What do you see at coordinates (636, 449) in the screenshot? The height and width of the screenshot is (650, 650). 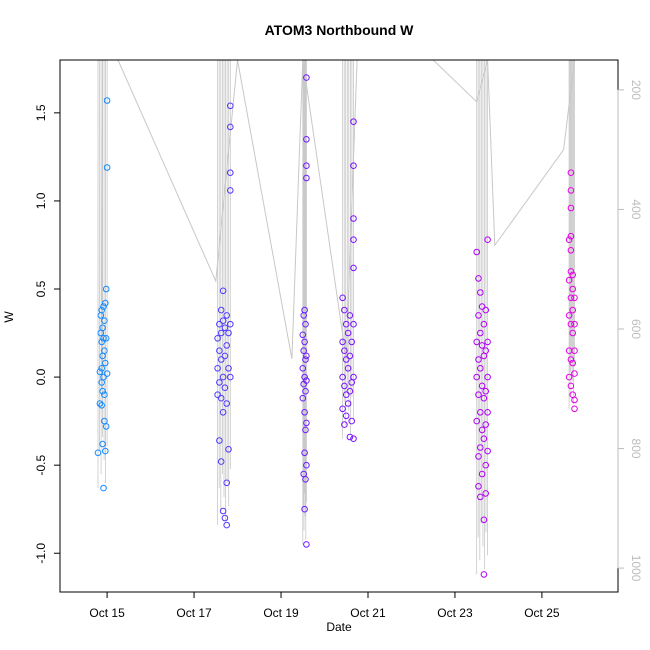 I see `secondary-y-tick-label: 800` at bounding box center [636, 449].